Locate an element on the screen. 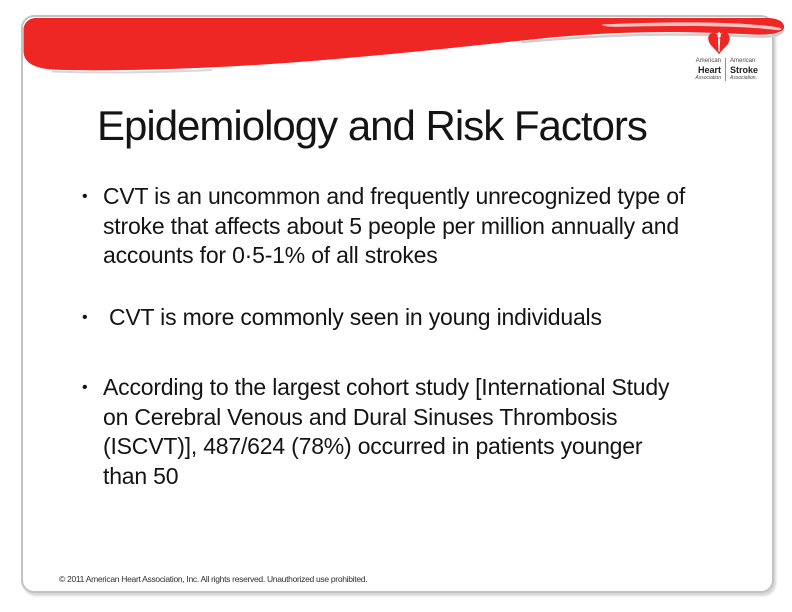  logo-right-line3: Association. is located at coordinates (743, 78).